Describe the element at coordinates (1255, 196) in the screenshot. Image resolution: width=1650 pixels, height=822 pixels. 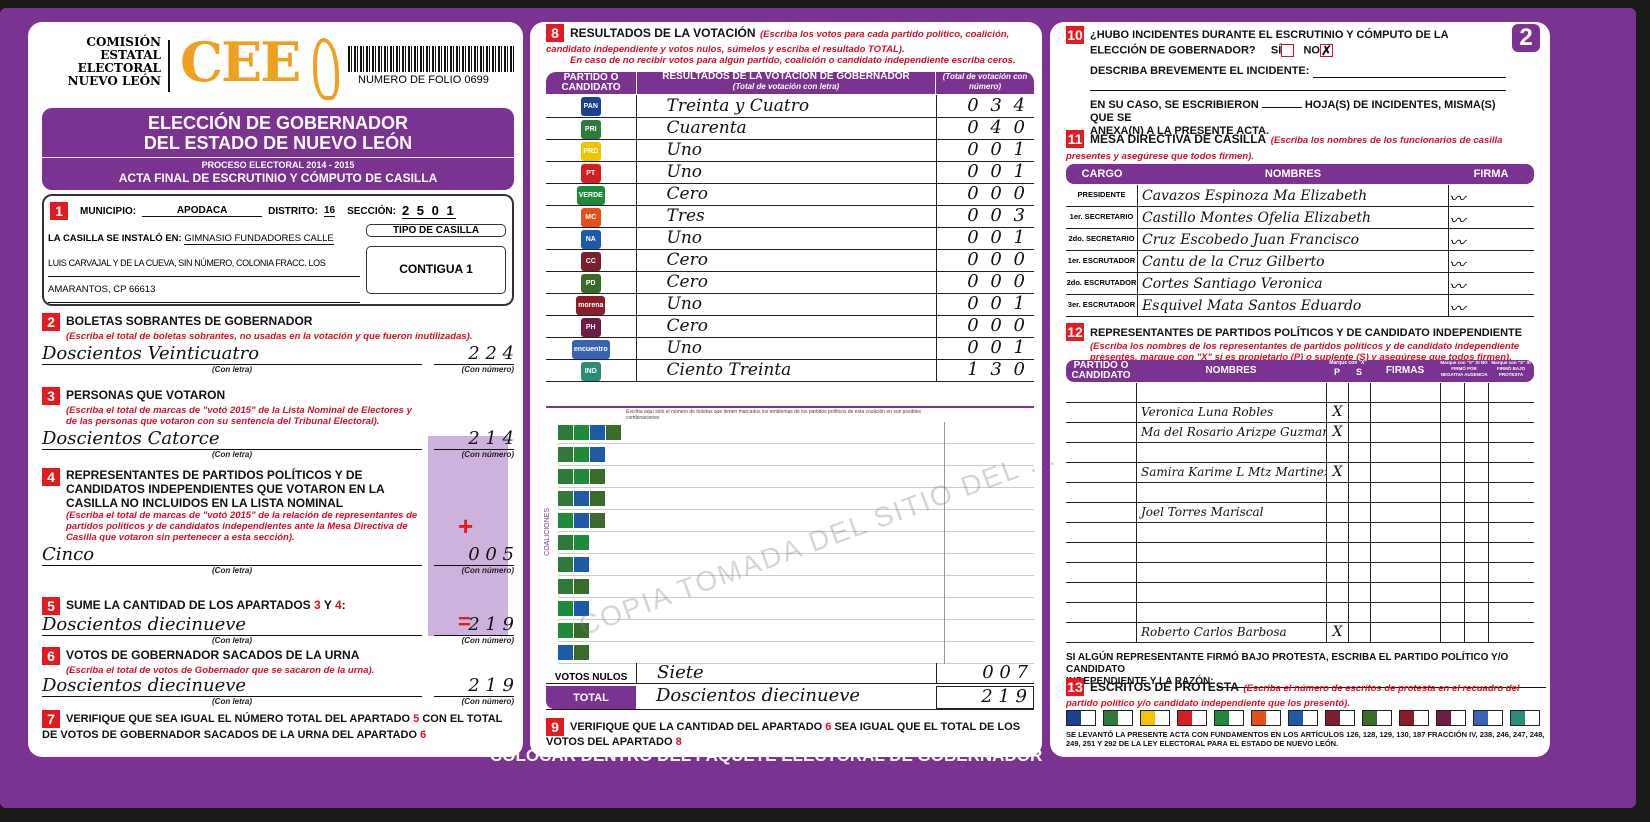
I see `mesa-nombre: Cavazos Espinoza Ma Elizabeth` at that location.